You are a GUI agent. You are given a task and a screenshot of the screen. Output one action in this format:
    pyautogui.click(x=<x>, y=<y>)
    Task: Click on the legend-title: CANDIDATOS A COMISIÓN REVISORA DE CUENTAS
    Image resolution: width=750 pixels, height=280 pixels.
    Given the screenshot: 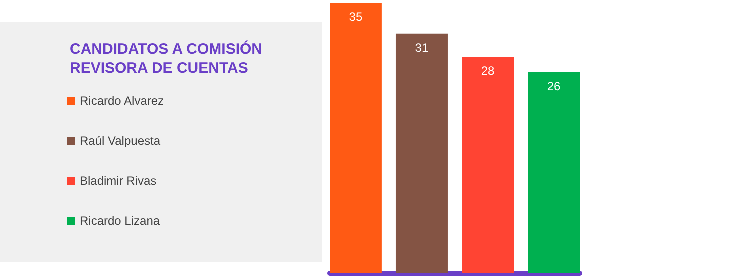 What is the action you would take?
    pyautogui.click(x=168, y=58)
    